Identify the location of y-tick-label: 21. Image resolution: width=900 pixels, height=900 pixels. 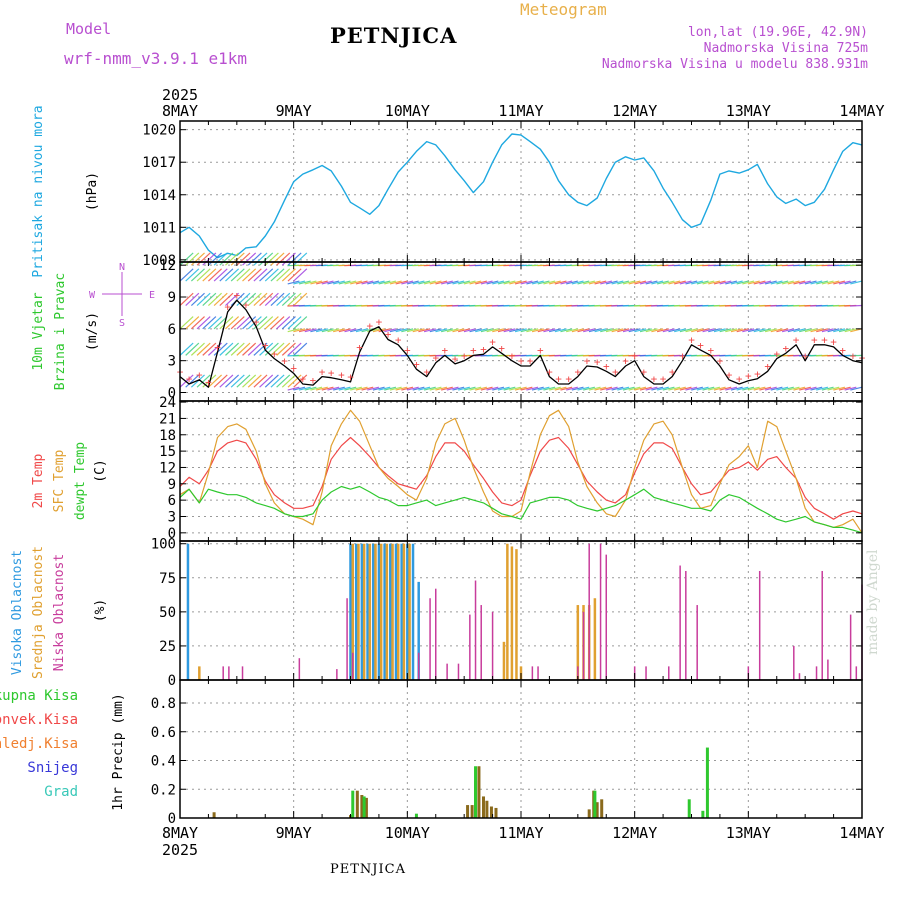
(167, 419).